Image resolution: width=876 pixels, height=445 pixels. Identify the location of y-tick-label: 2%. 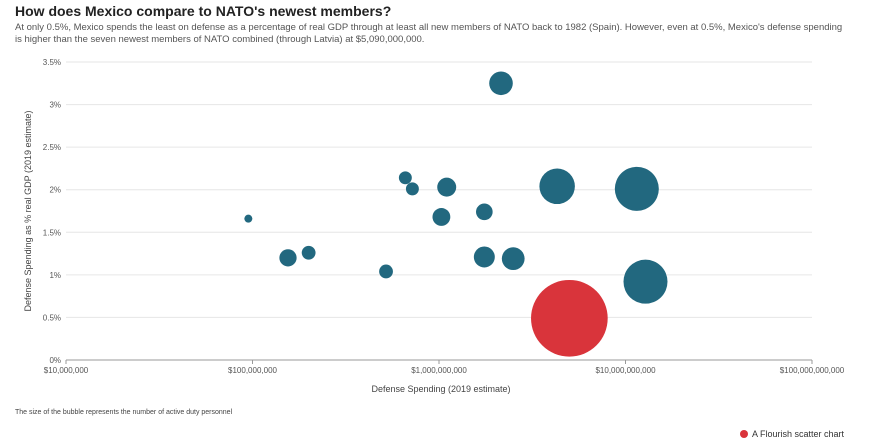
(55, 190).